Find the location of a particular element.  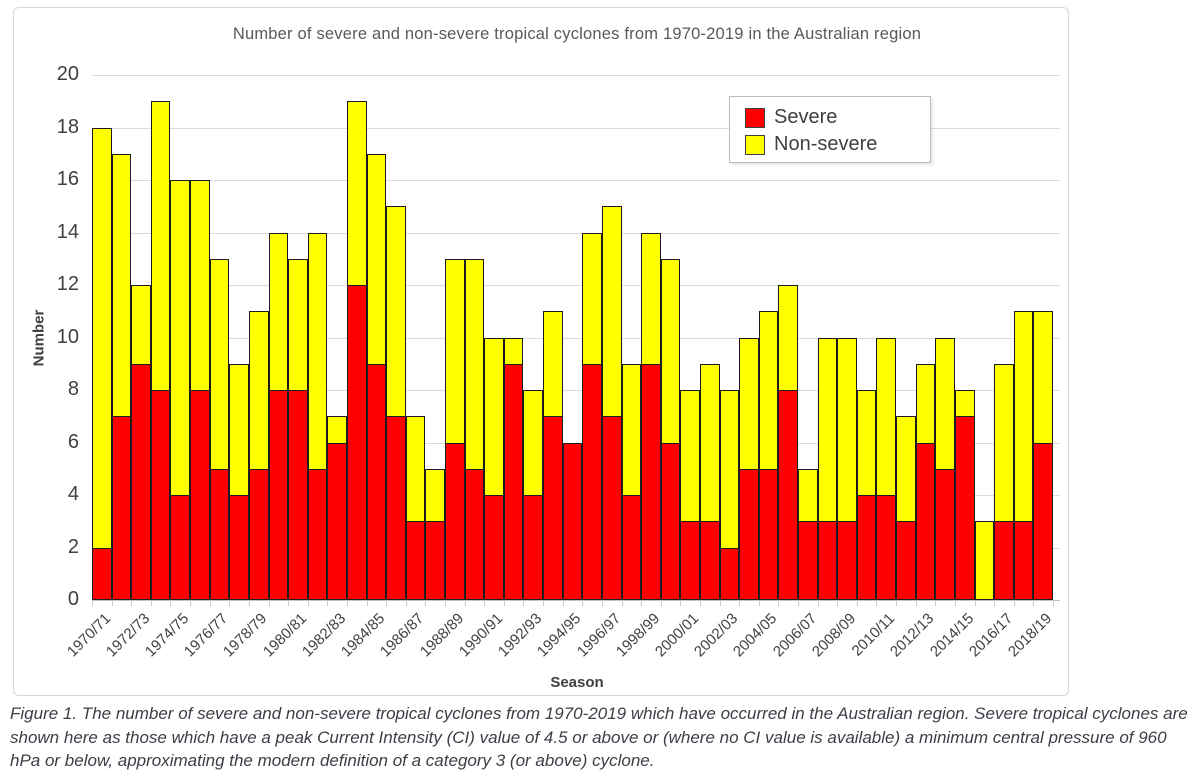

x-tick-label-2004/05: 2004/05 is located at coordinates (755, 635).